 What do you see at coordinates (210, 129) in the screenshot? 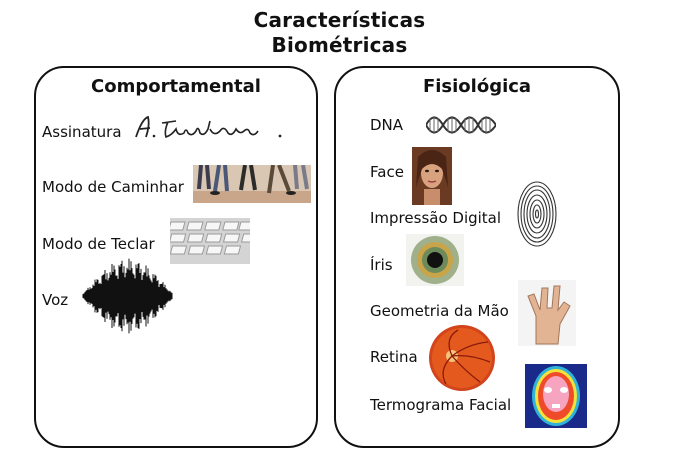
I see `signature-image` at bounding box center [210, 129].